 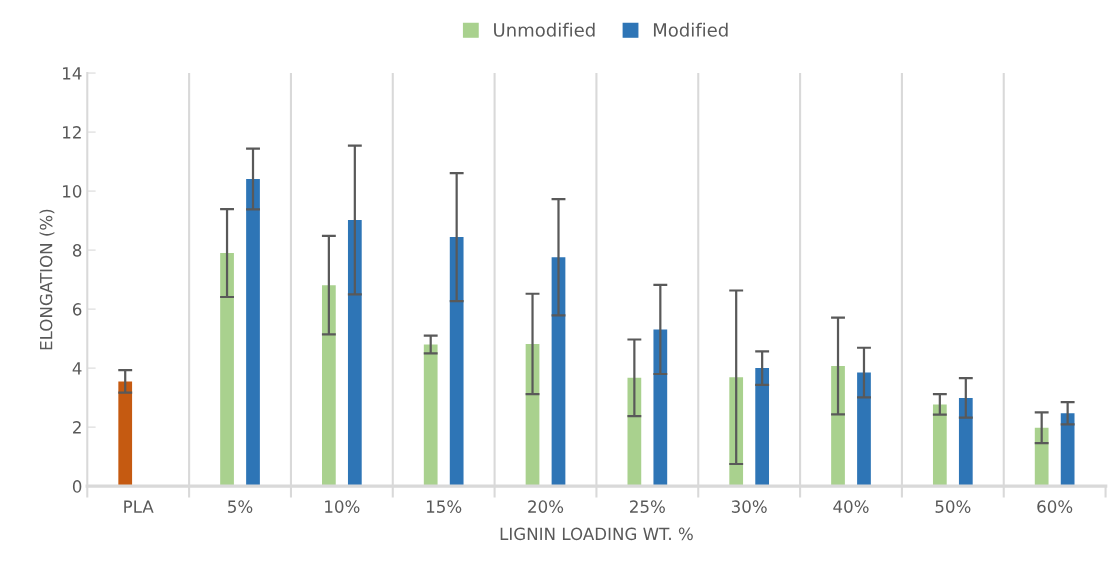 I want to click on y-tick-label: 2, so click(x=77, y=427).